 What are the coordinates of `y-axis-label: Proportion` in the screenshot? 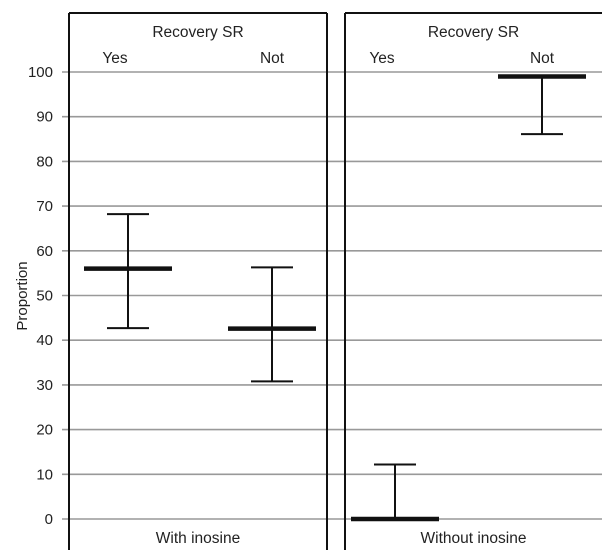 It's located at (22, 295).